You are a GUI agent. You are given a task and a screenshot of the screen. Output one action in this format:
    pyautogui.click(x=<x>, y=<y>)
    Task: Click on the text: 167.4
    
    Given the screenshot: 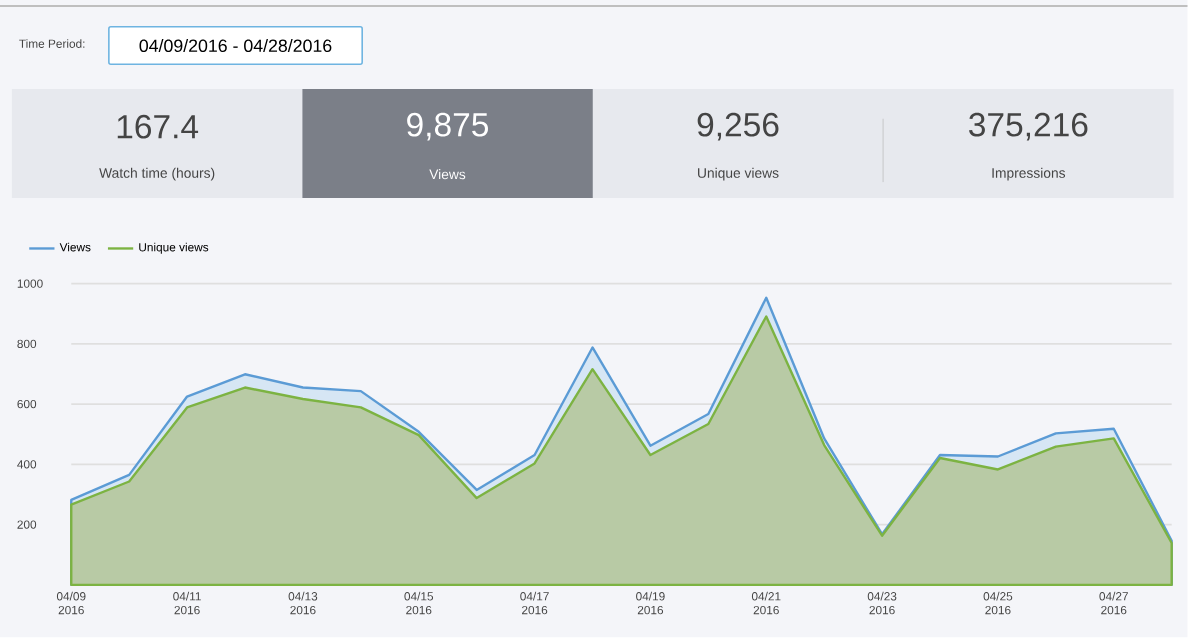 What is the action you would take?
    pyautogui.click(x=158, y=127)
    